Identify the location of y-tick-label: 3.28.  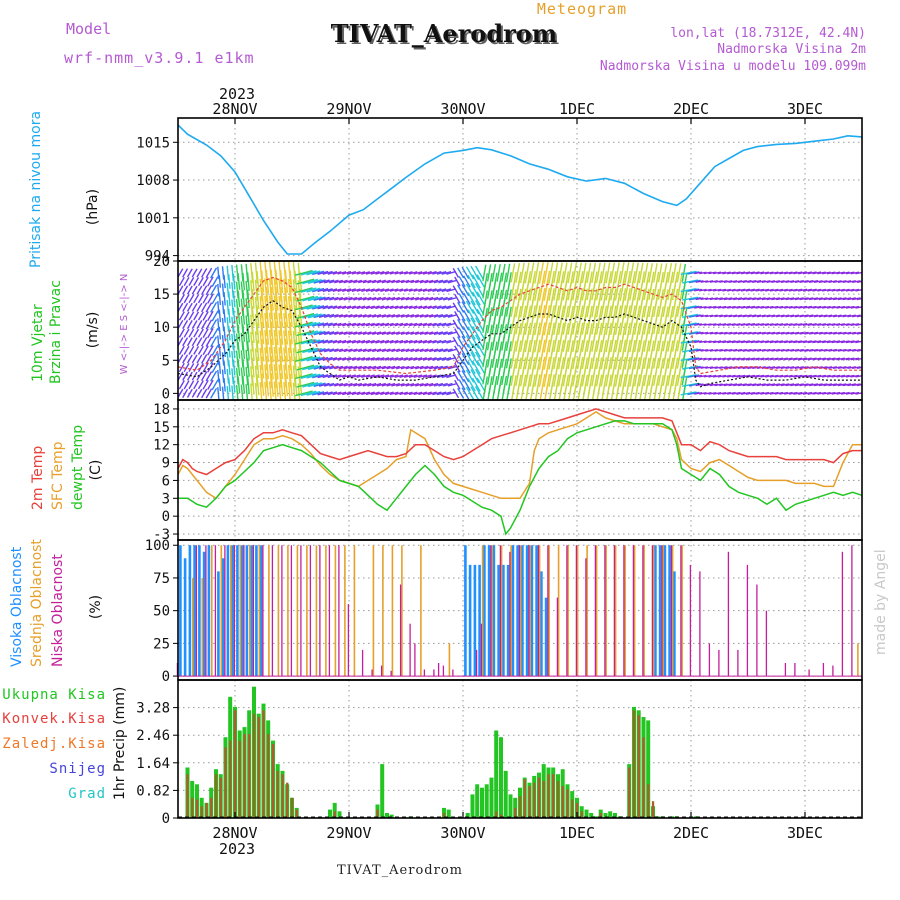
(153, 709).